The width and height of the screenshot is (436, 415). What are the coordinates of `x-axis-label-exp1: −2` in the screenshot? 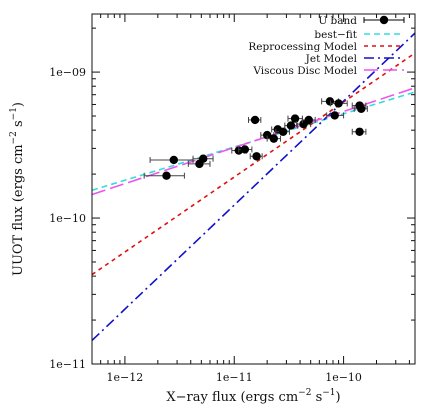 It's located at (304, 393).